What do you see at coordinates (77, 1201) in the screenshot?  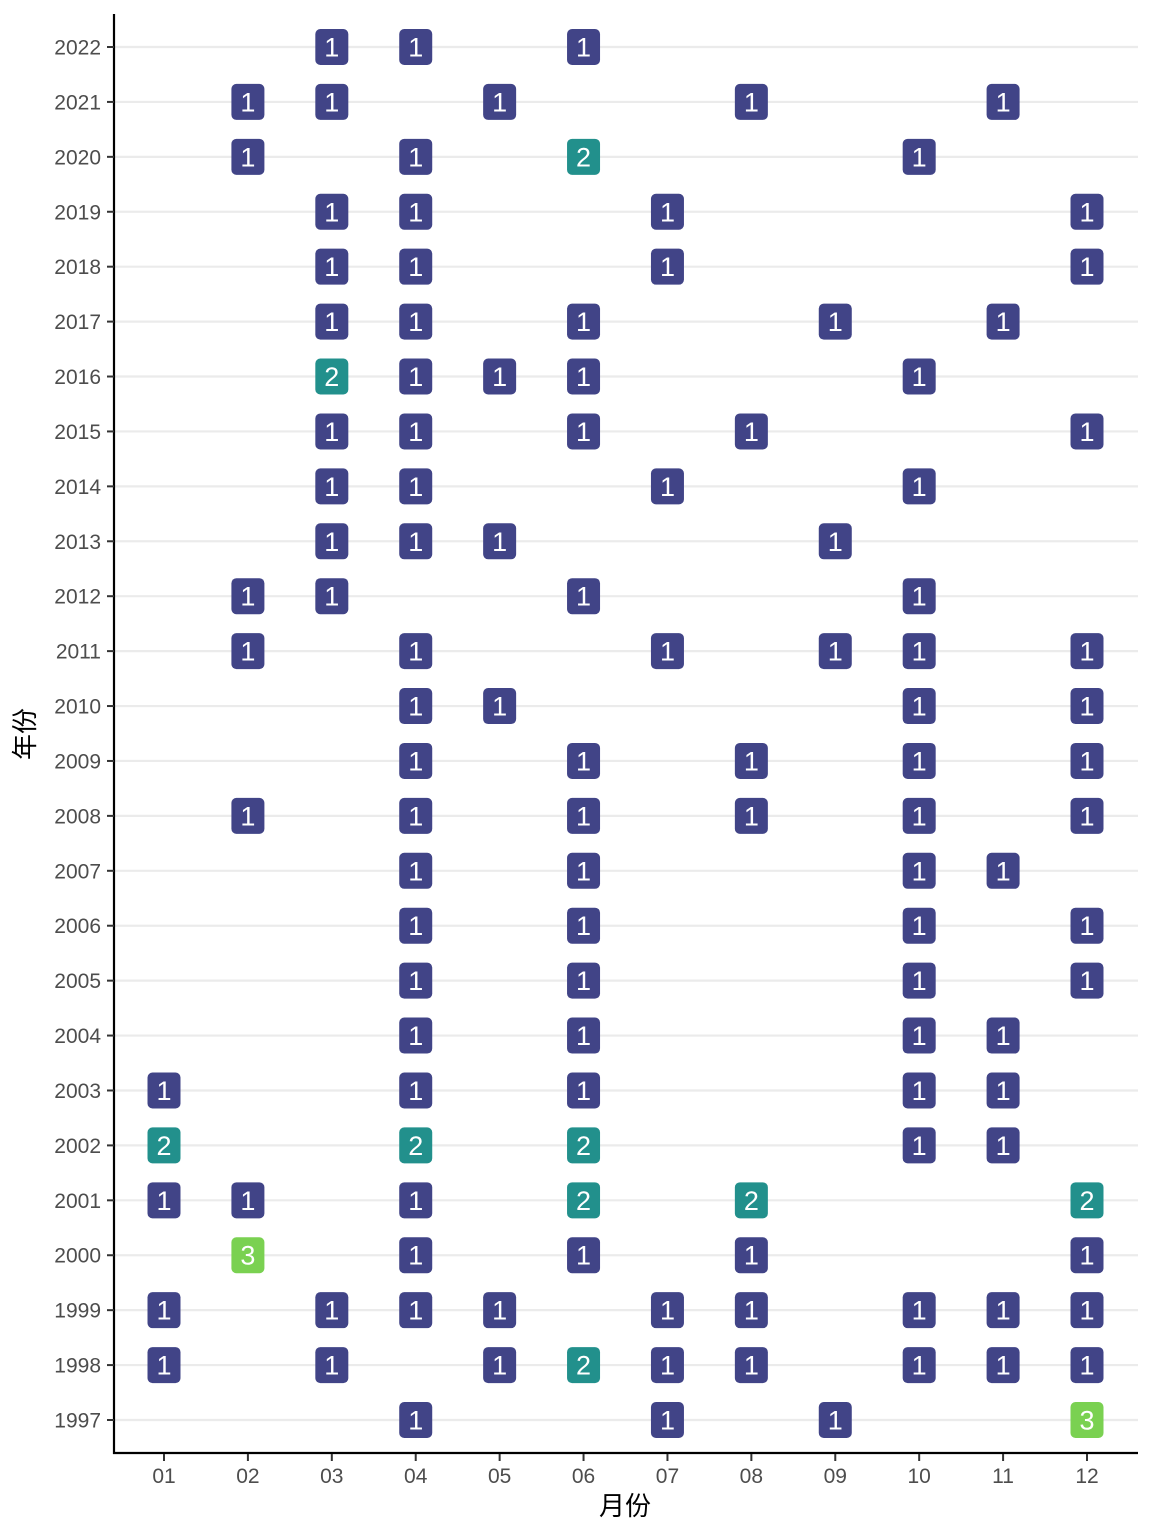 I see `y-tick-label-2001: 2001` at bounding box center [77, 1201].